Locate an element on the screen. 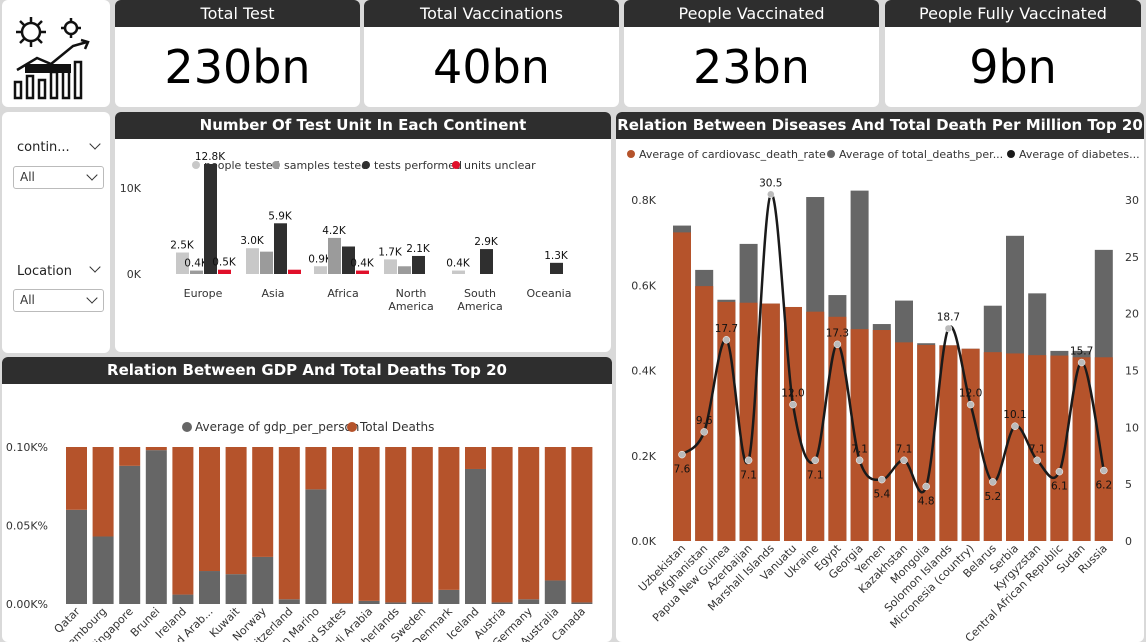 Image resolution: width=1146 pixels, height=642 pixels. y-tick-label-right: 0 is located at coordinates (1128, 541).